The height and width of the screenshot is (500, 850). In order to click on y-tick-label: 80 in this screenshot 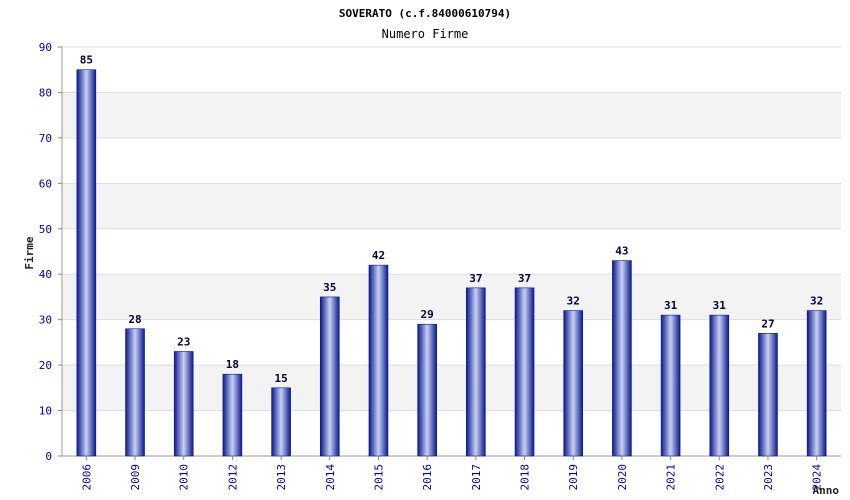, I will do `click(45, 92)`.